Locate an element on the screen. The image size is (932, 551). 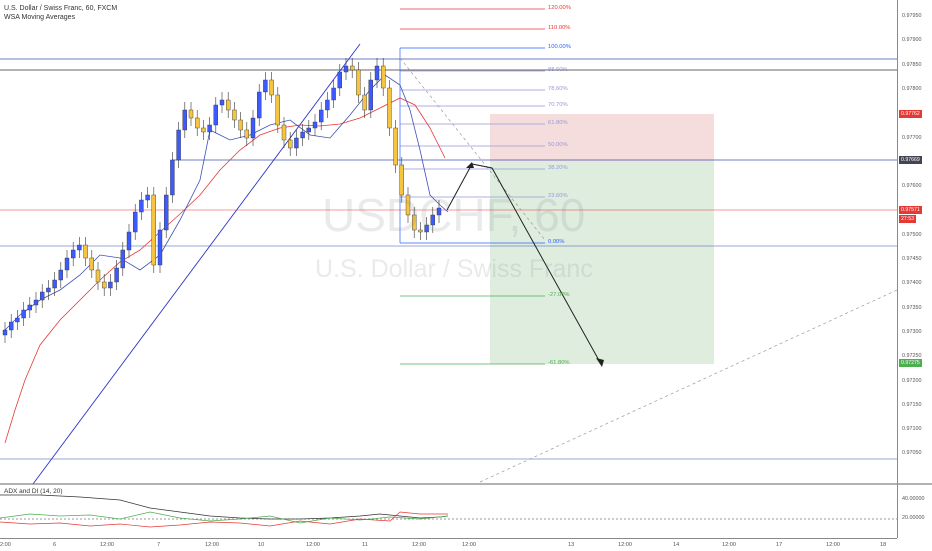
price-tick: 0.97150 is located at coordinates (912, 404).